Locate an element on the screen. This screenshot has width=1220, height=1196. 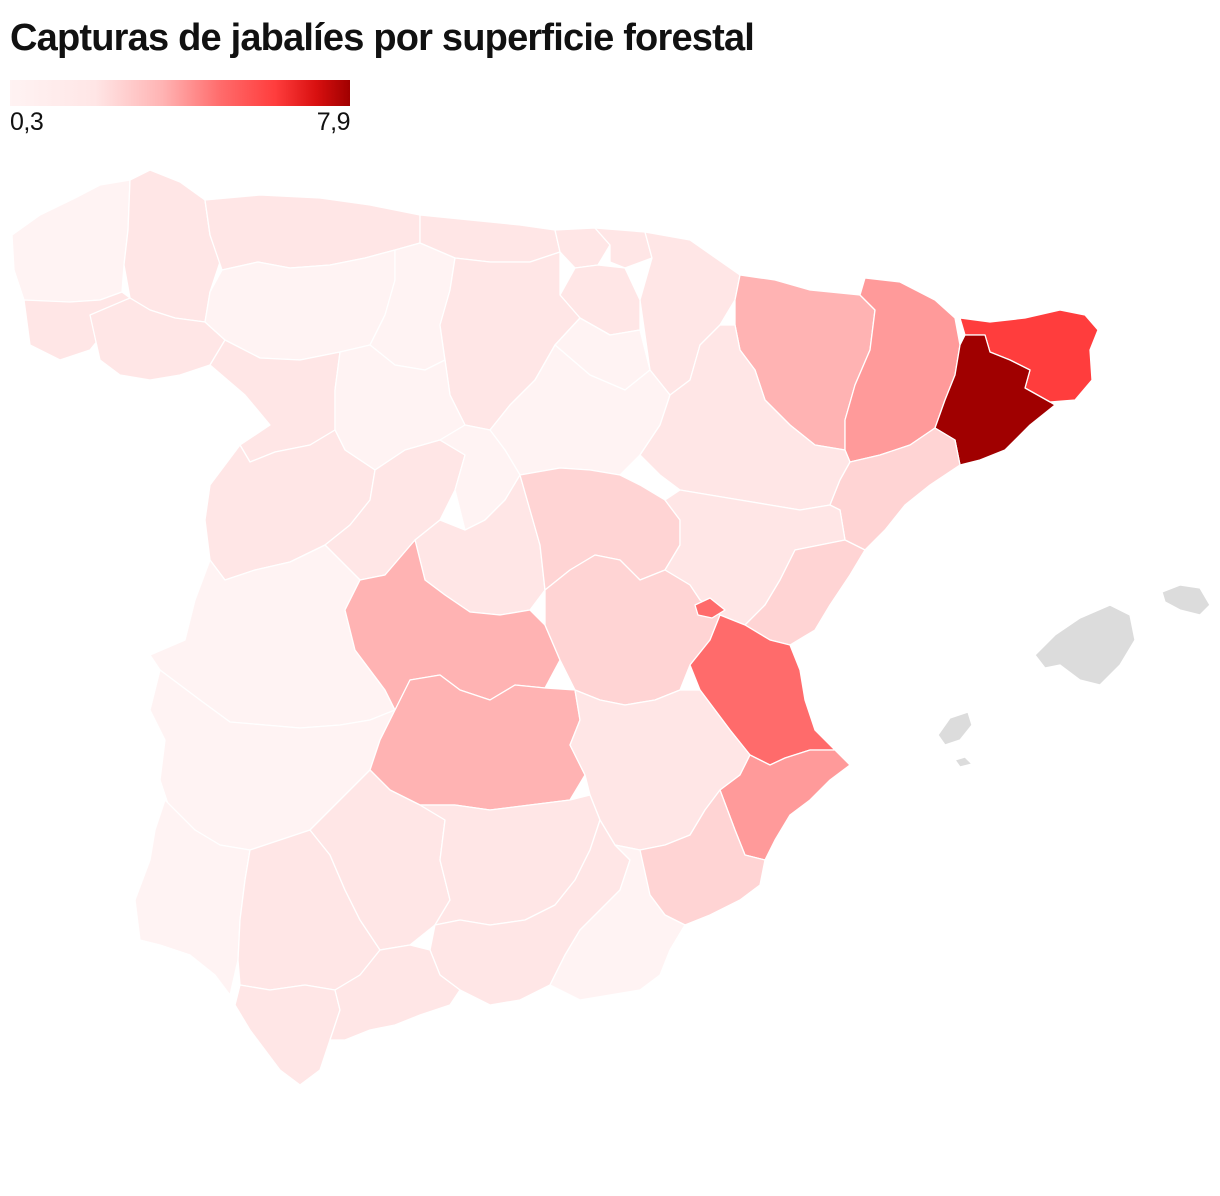
legend-gradient-bar is located at coordinates (180, 93).